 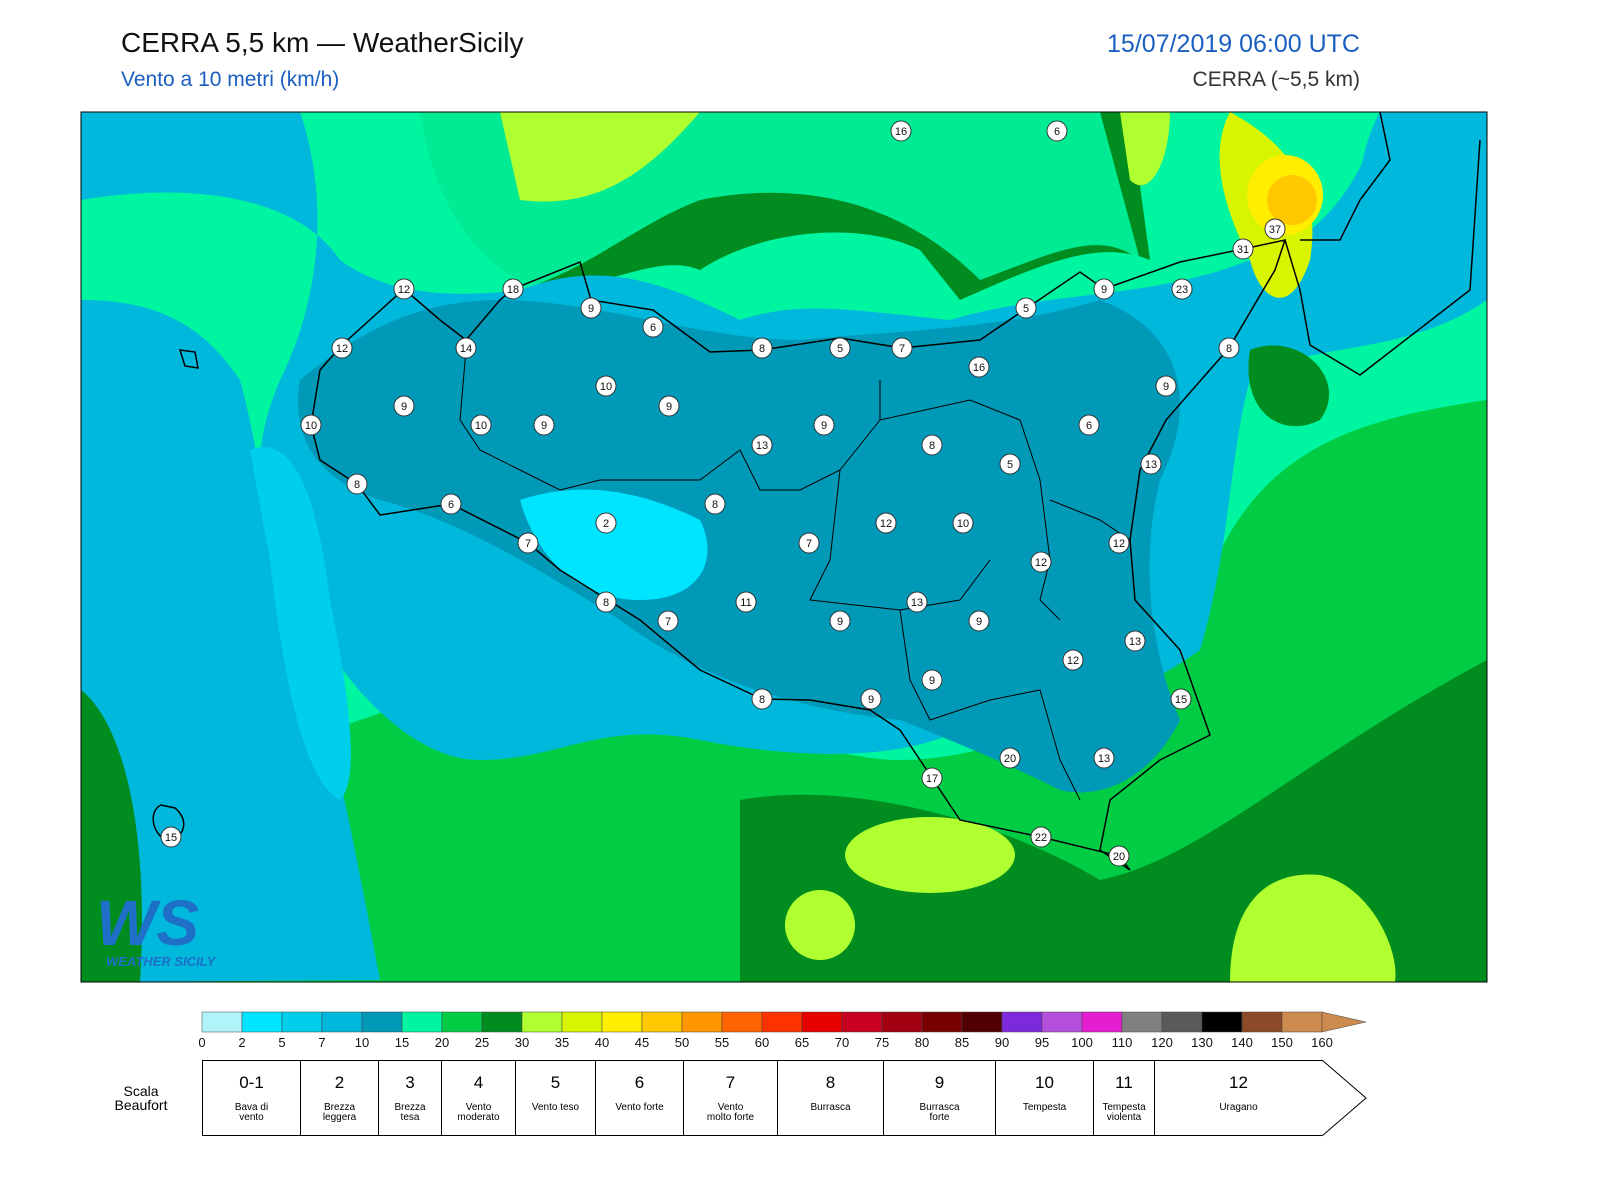 I want to click on beaufort-force: 6, so click(x=639, y=1082).